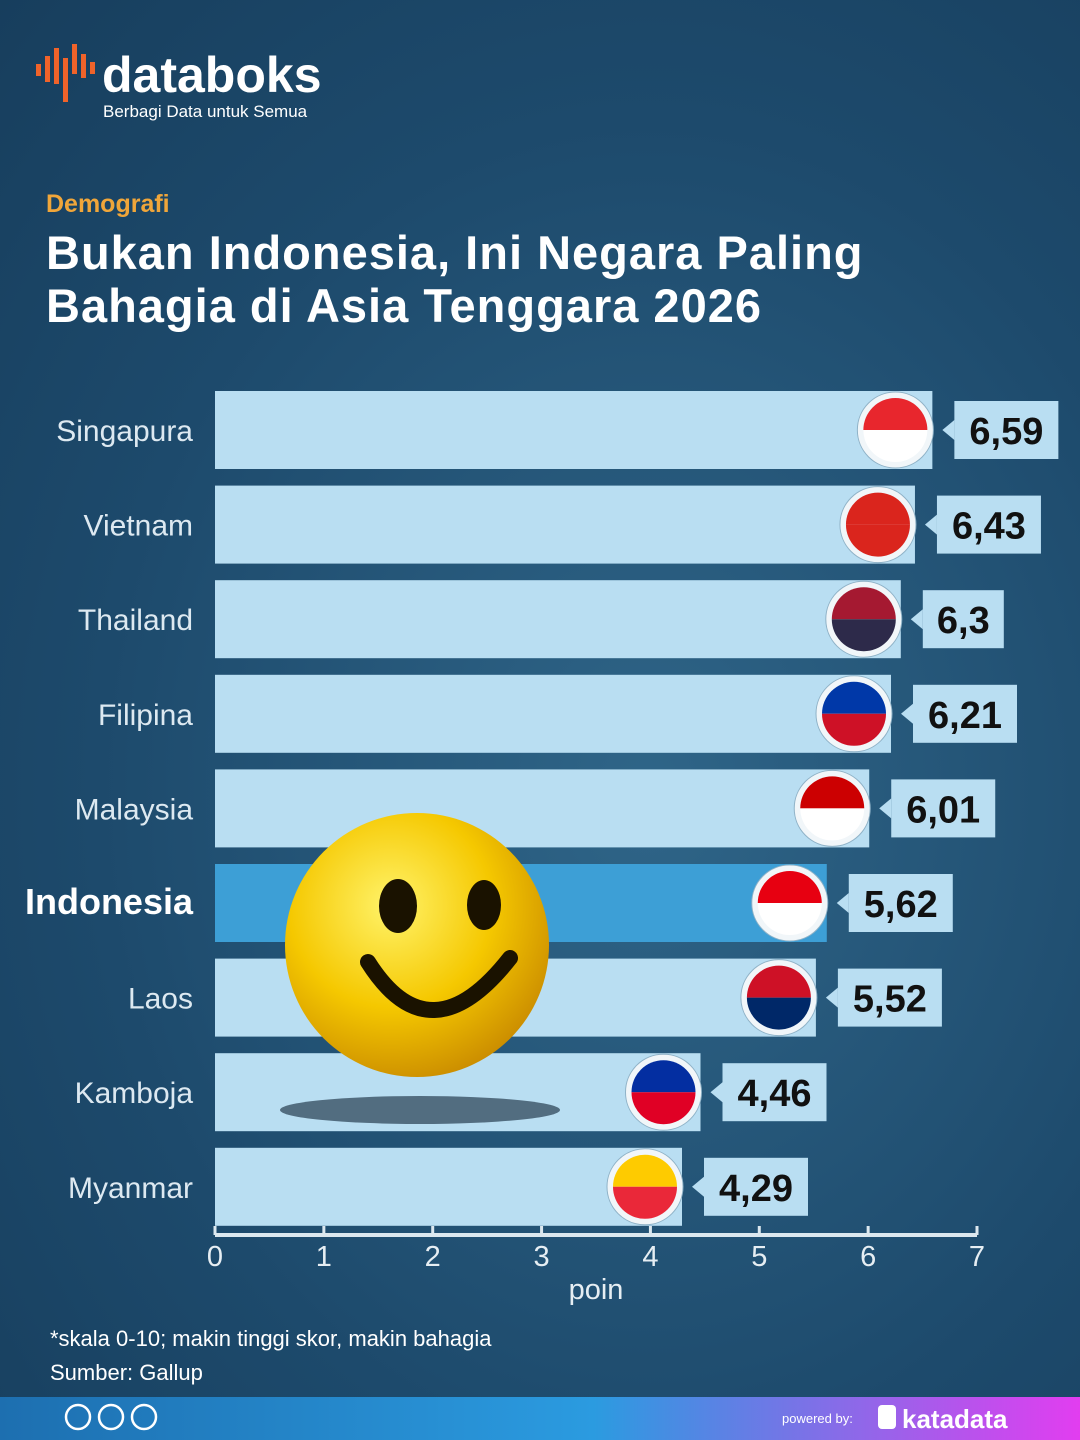 The width and height of the screenshot is (1080, 1440). I want to click on value-label: 5,62, so click(901, 905).